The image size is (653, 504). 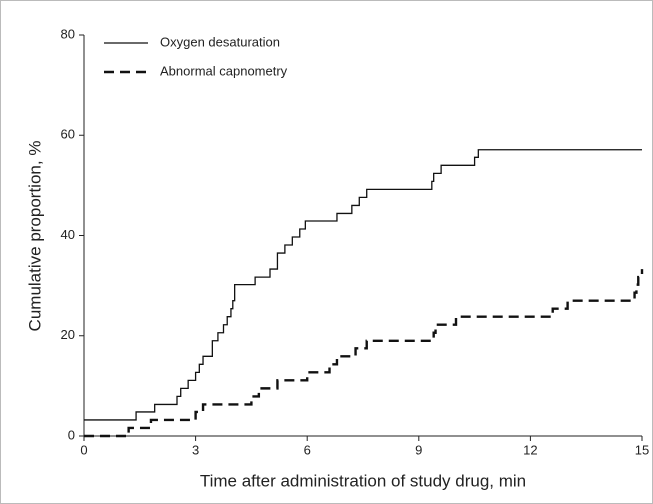 What do you see at coordinates (224, 70) in the screenshot?
I see `legend-label: Abnormal capnometry` at bounding box center [224, 70].